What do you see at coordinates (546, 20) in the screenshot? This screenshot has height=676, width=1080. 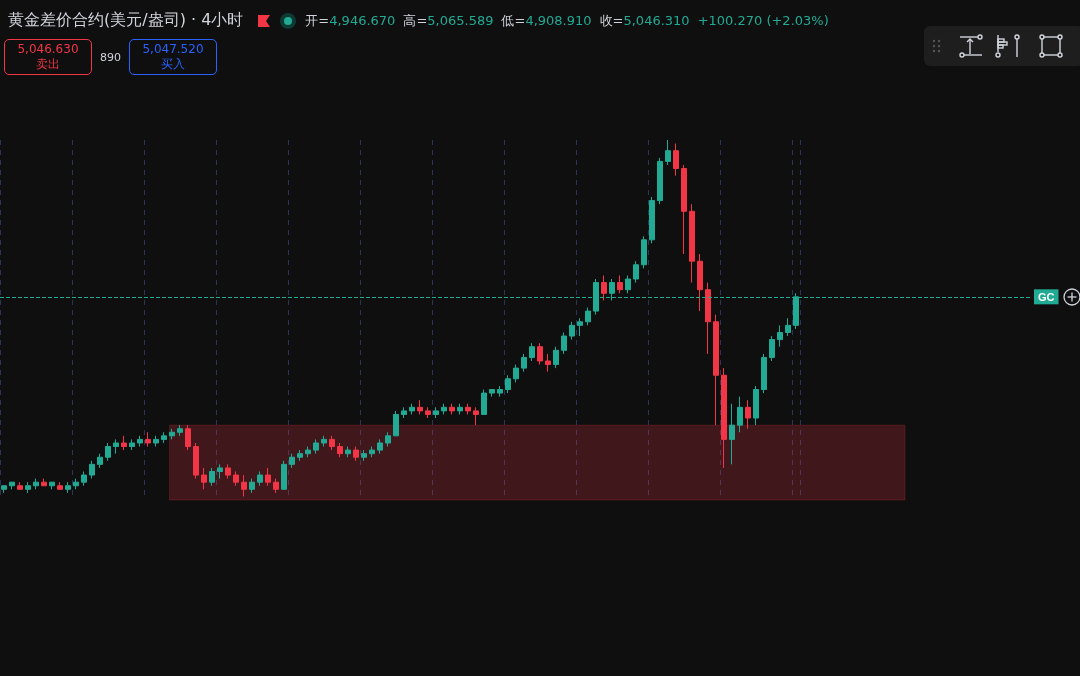 I see `text: 低=4,908.910` at bounding box center [546, 20].